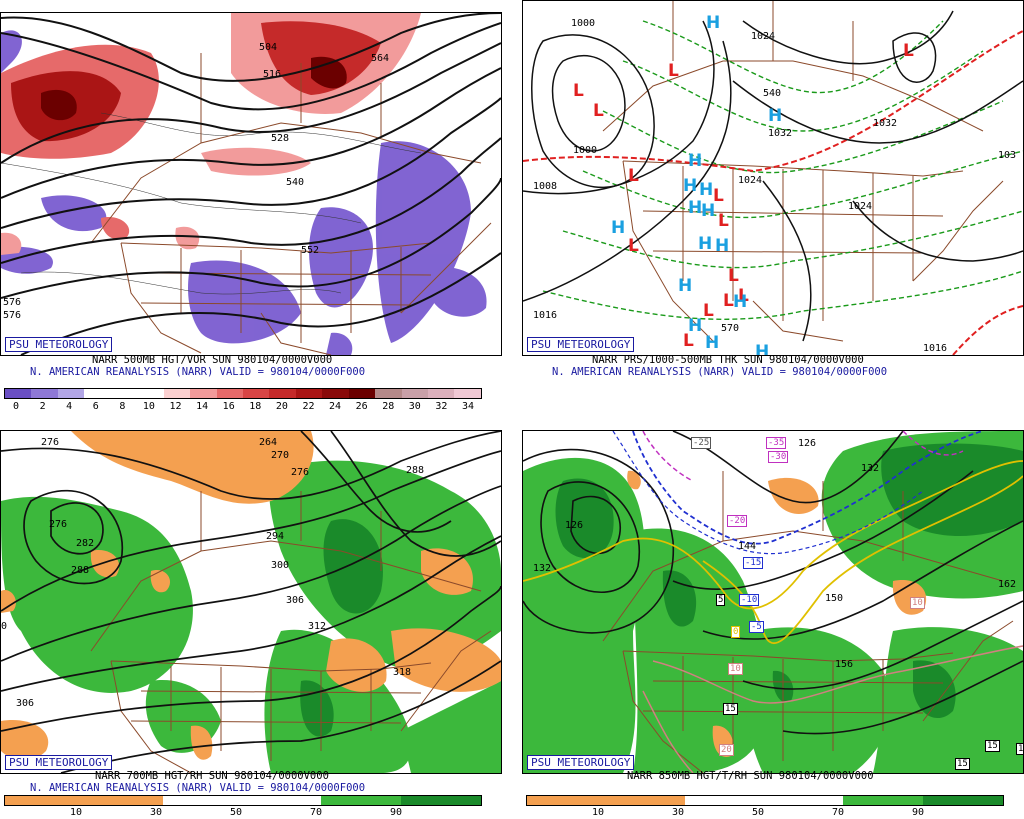 The image size is (1024, 819). I want to click on panel-caption-product: NARR 500MB HGT/VOR SUN 980104/0000V000, so click(212, 360).